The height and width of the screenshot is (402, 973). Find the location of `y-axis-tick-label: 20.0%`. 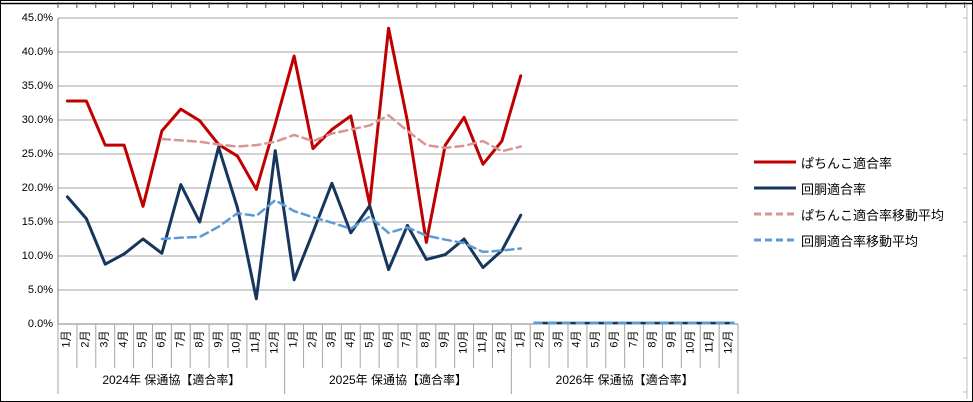

y-axis-tick-label: 20.0% is located at coordinates (37, 188).